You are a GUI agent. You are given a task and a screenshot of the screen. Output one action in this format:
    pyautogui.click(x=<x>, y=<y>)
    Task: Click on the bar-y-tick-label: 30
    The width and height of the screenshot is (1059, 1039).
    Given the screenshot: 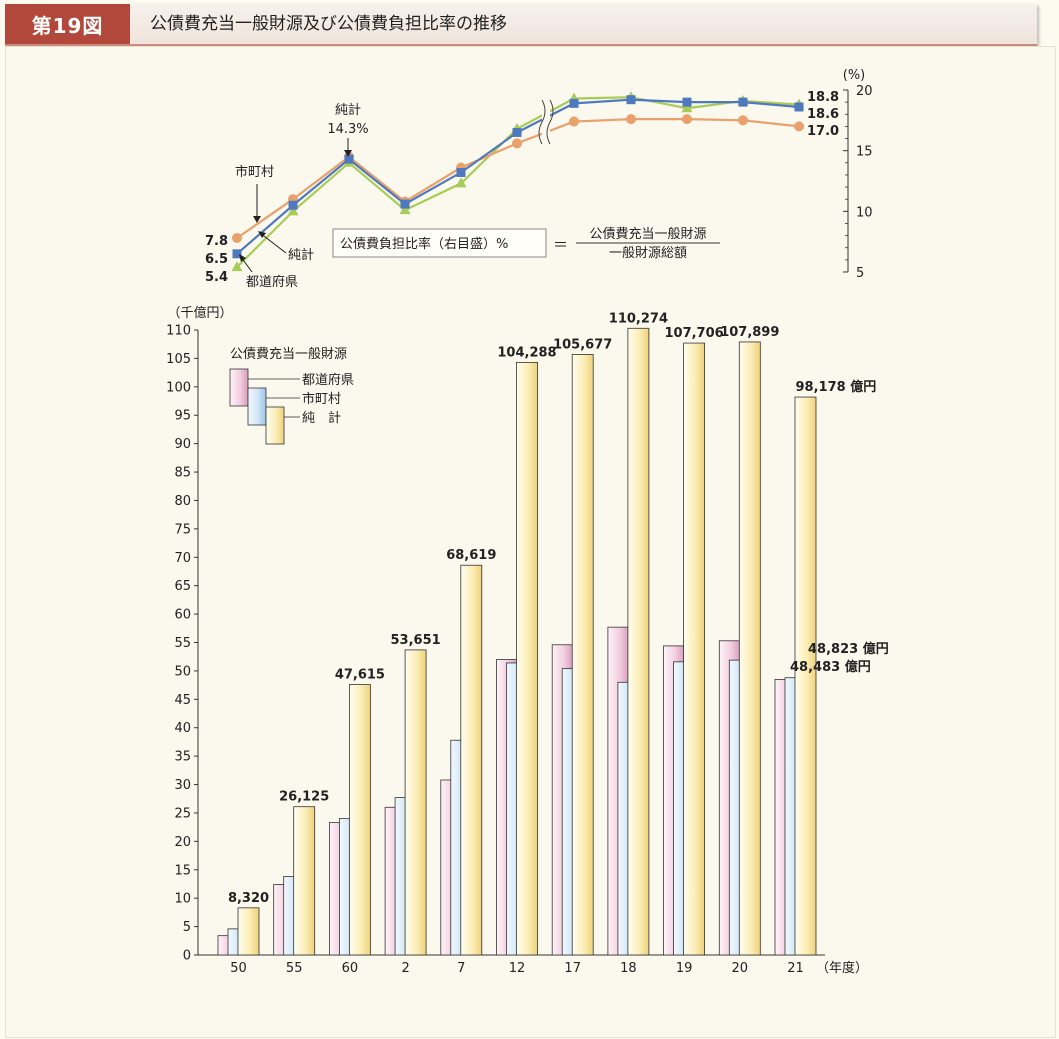 What is the action you would take?
    pyautogui.click(x=182, y=785)
    